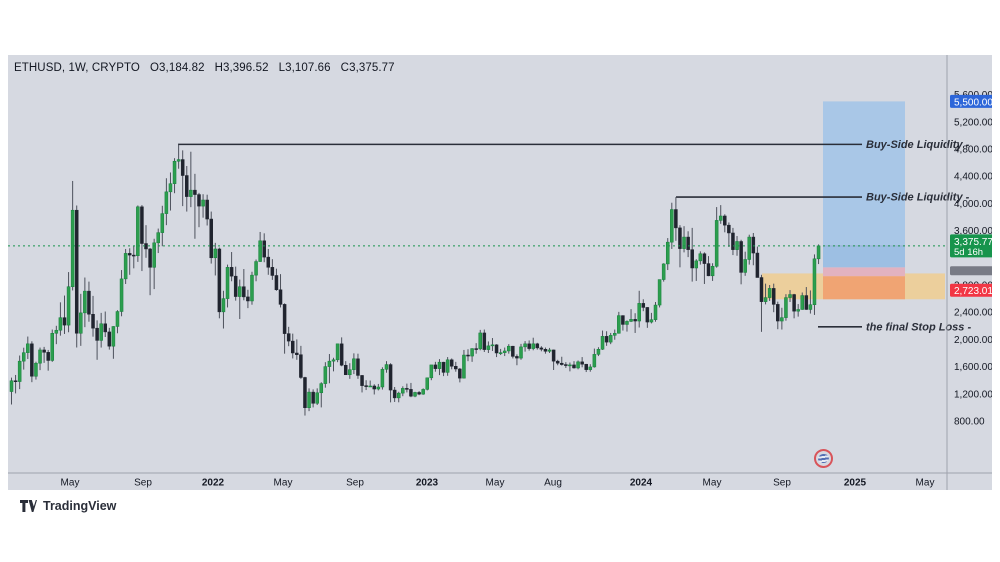 Image resolution: width=1000 pixels, height=562 pixels. What do you see at coordinates (864, 288) in the screenshot?
I see `risk-zone-orange` at bounding box center [864, 288].